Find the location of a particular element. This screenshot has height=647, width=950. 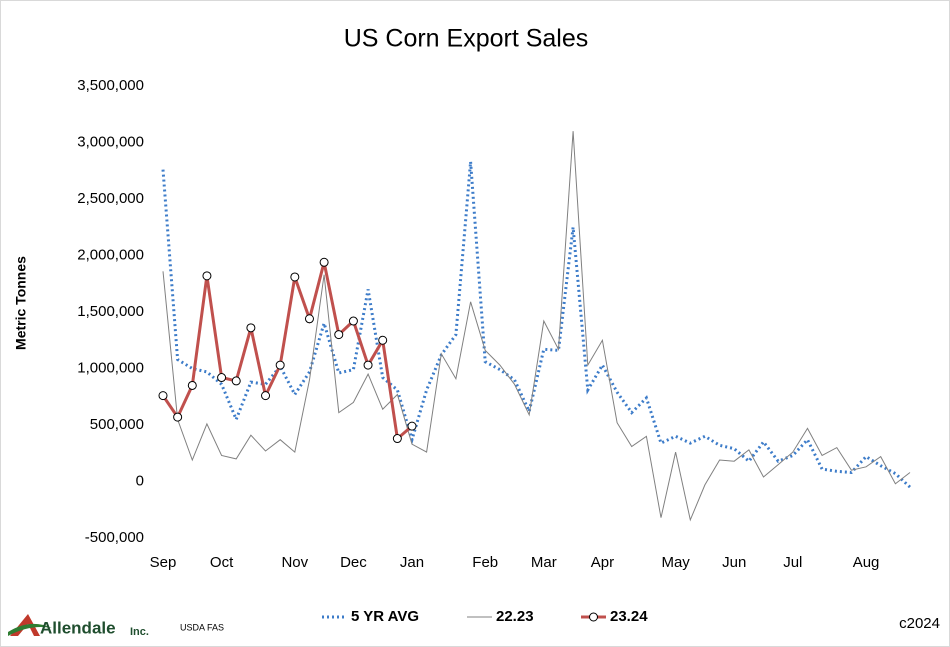

y-tick-label: 500,000 is located at coordinates (117, 424).